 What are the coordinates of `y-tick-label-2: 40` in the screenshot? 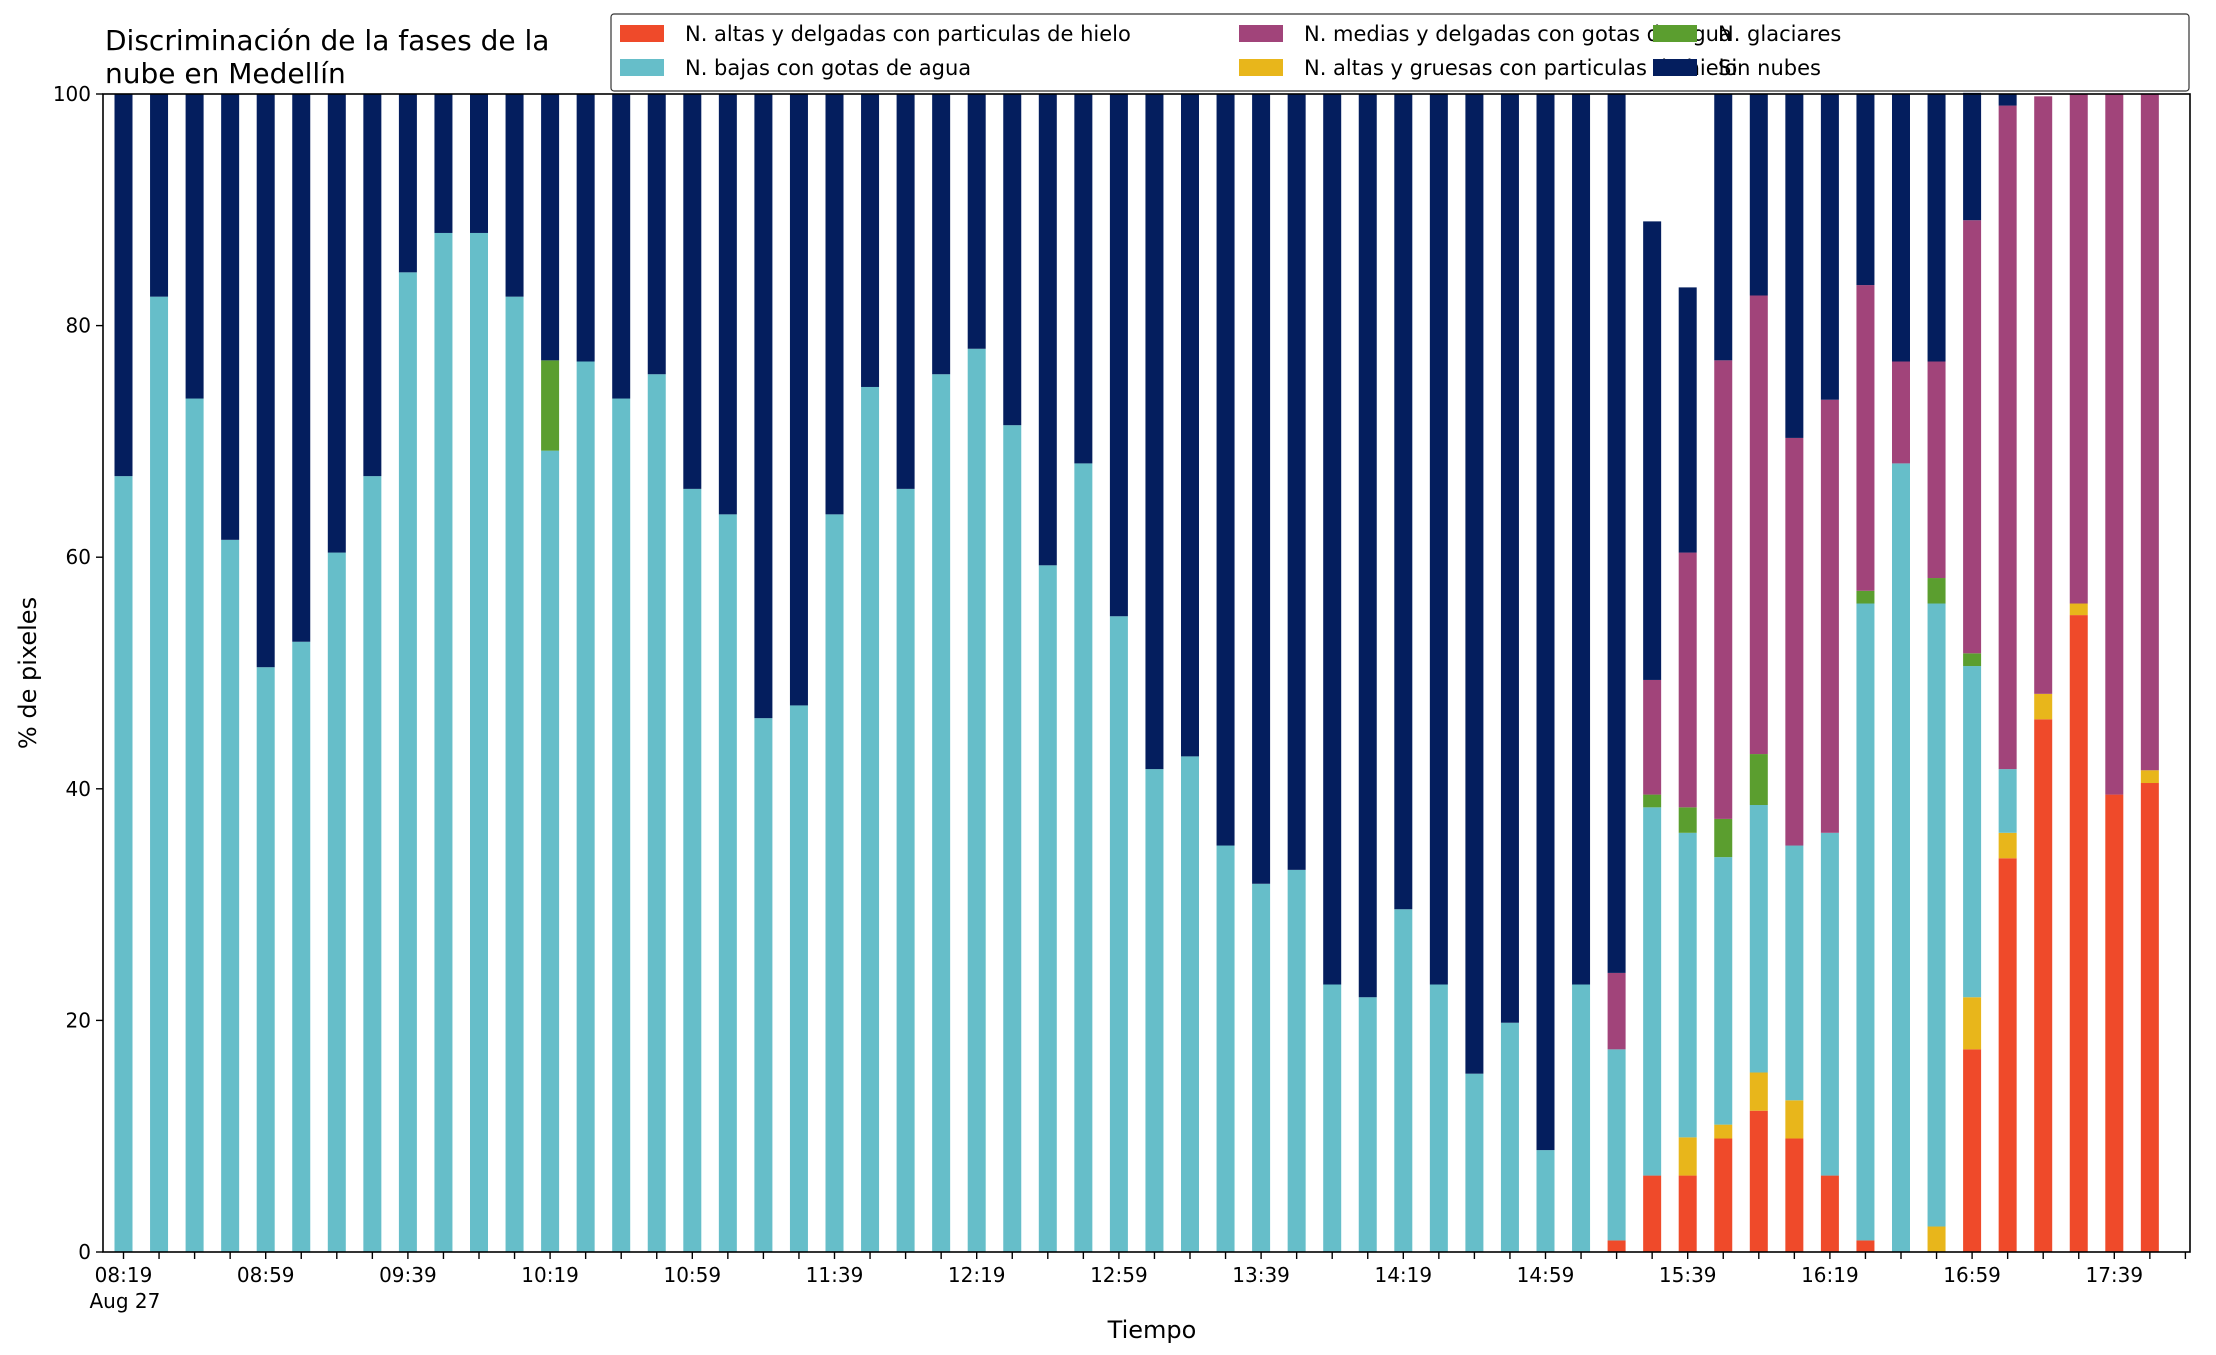 It's located at (78, 789).